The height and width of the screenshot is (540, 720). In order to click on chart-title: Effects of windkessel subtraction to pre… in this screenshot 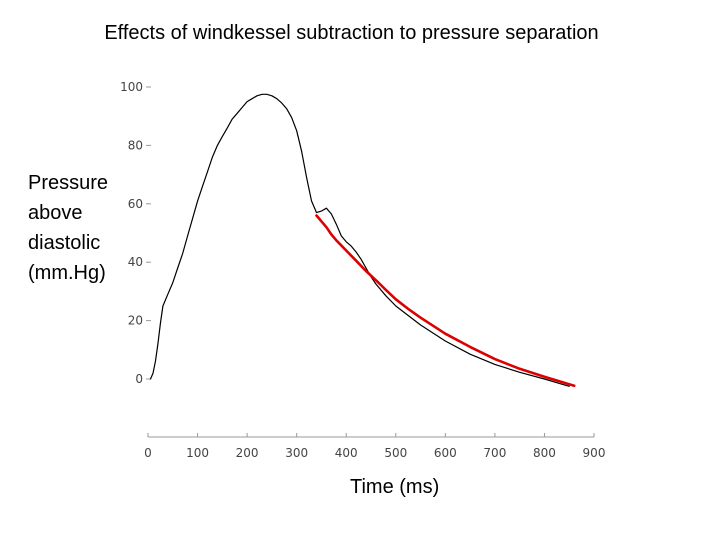, I will do `click(351, 33)`.